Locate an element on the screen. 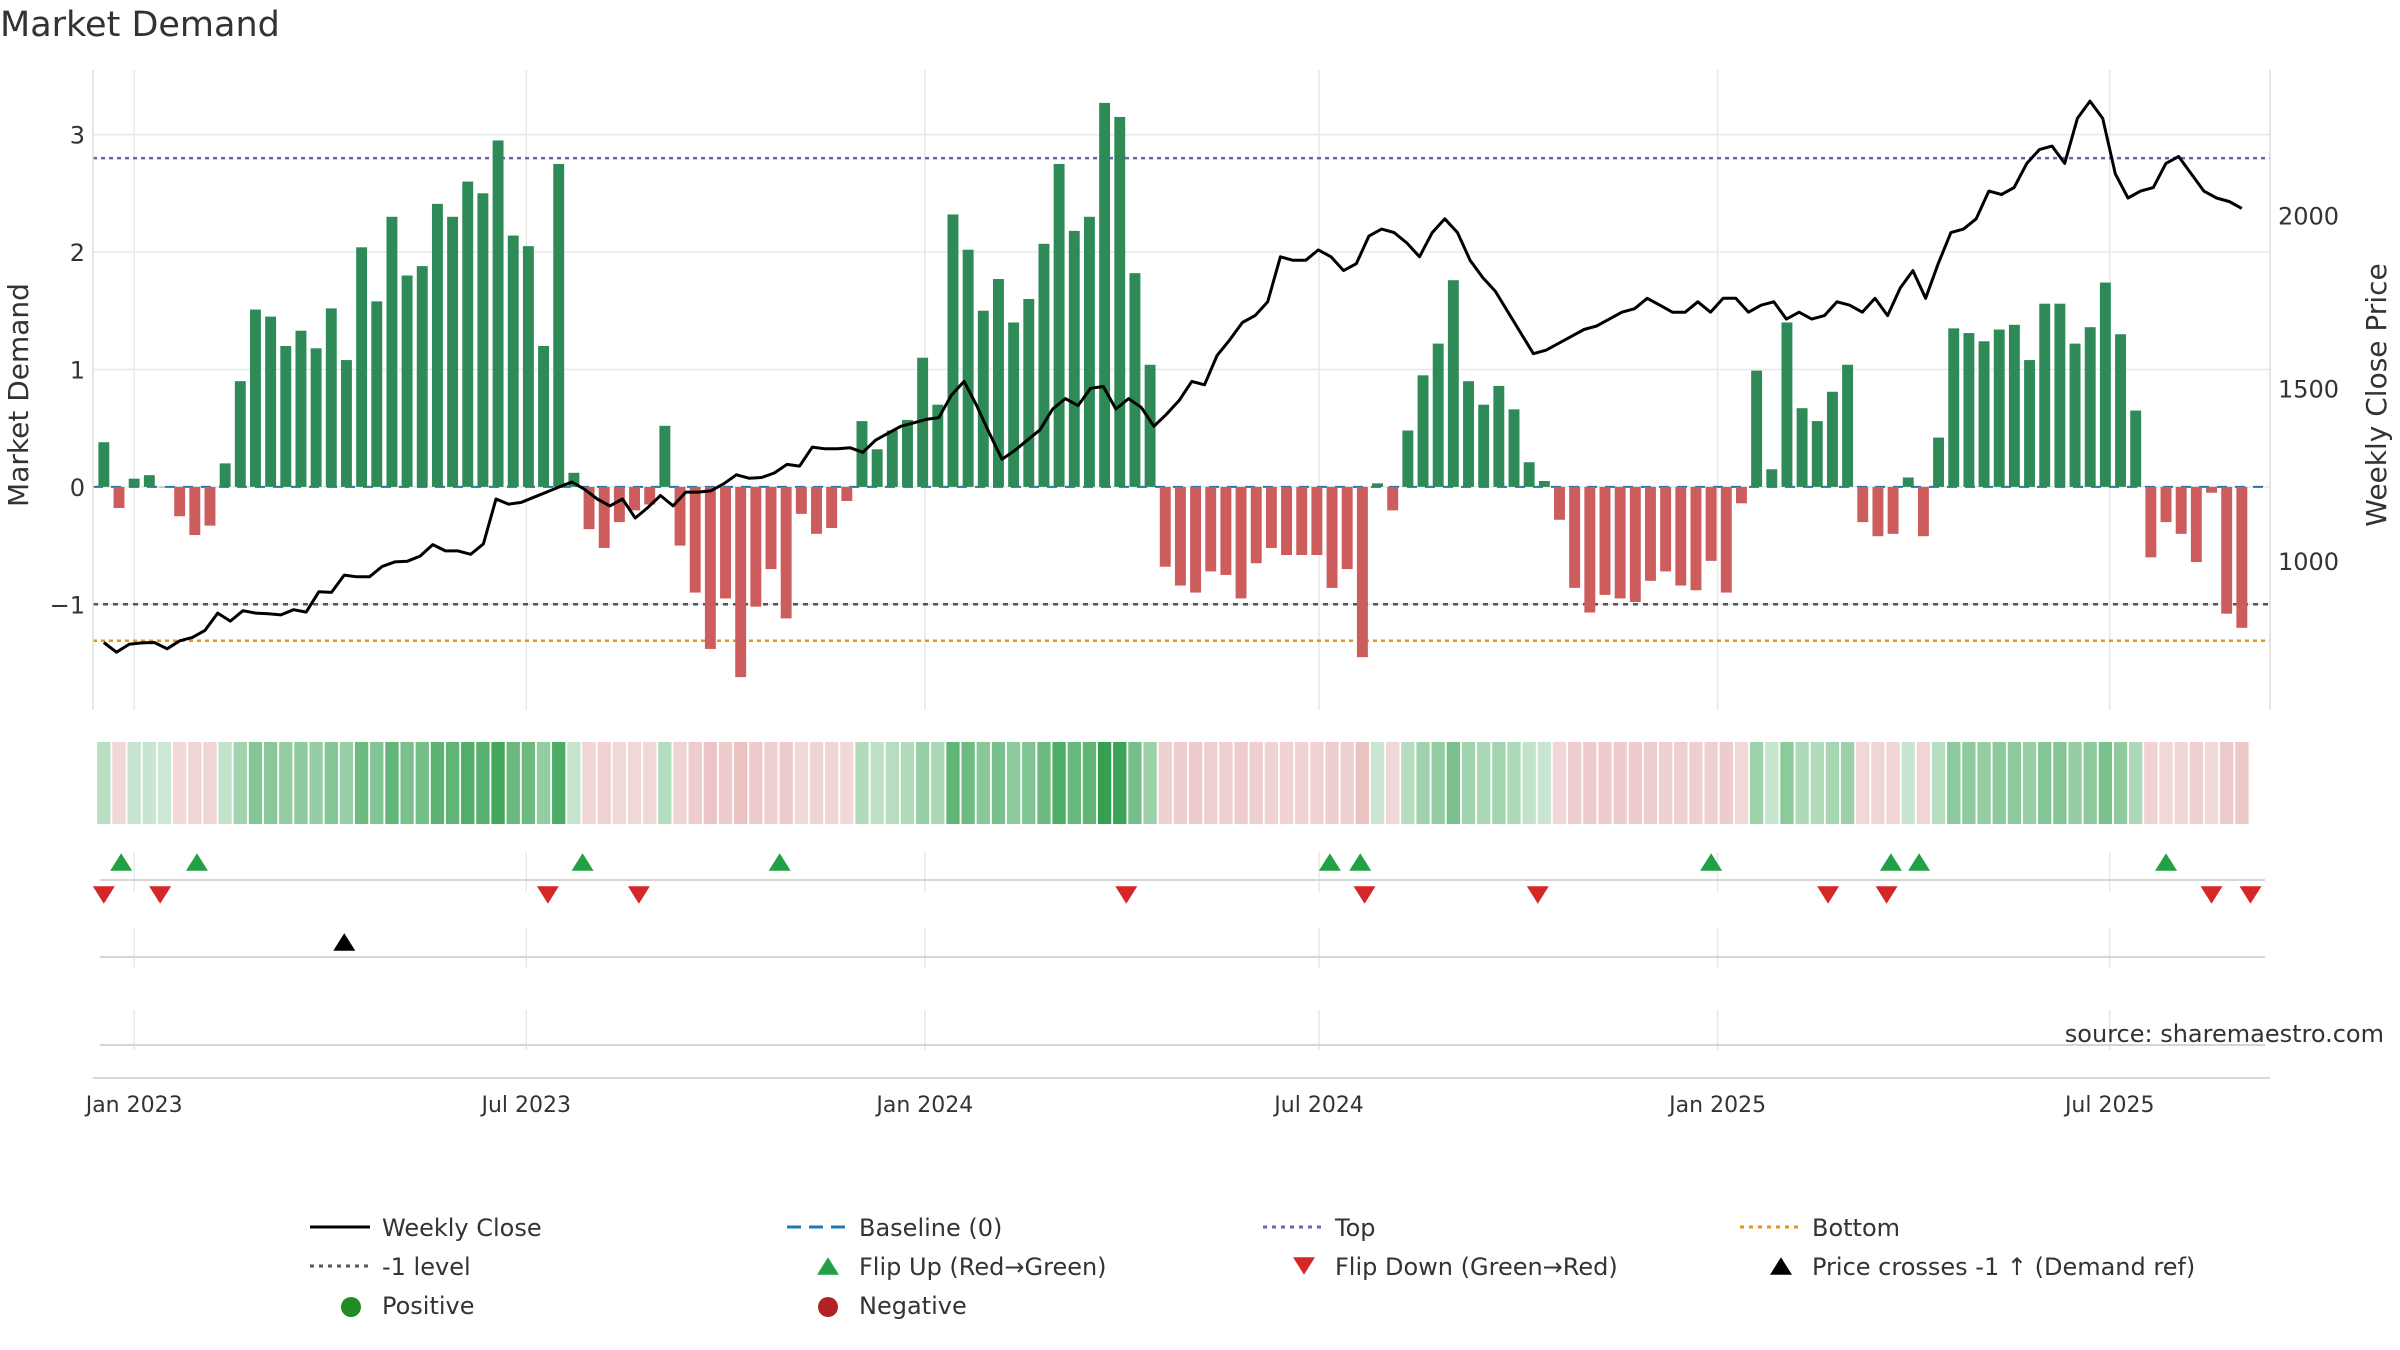 The image size is (2400, 1350). y-tick-label: 1 is located at coordinates (77, 370).